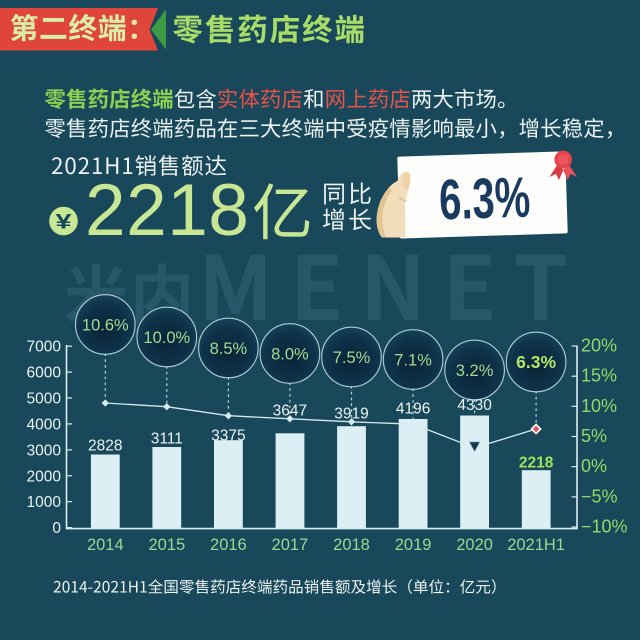 The width and height of the screenshot is (640, 640). What do you see at coordinates (44, 373) in the screenshot?
I see `svg-text: 6000` at bounding box center [44, 373].